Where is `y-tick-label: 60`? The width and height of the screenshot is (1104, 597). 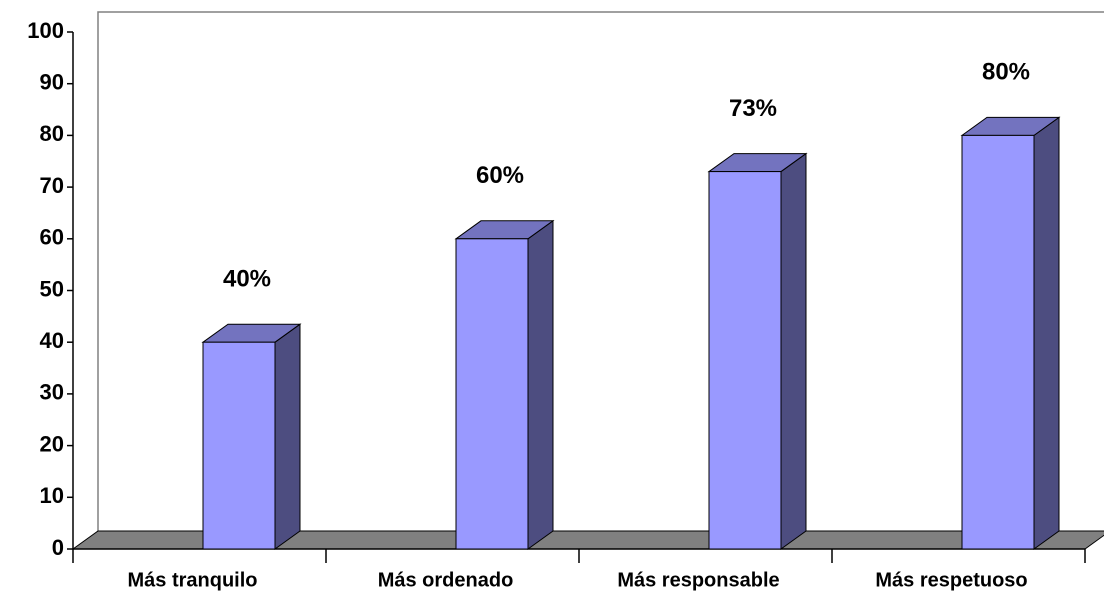
y-tick-label: 60 is located at coordinates (52, 237).